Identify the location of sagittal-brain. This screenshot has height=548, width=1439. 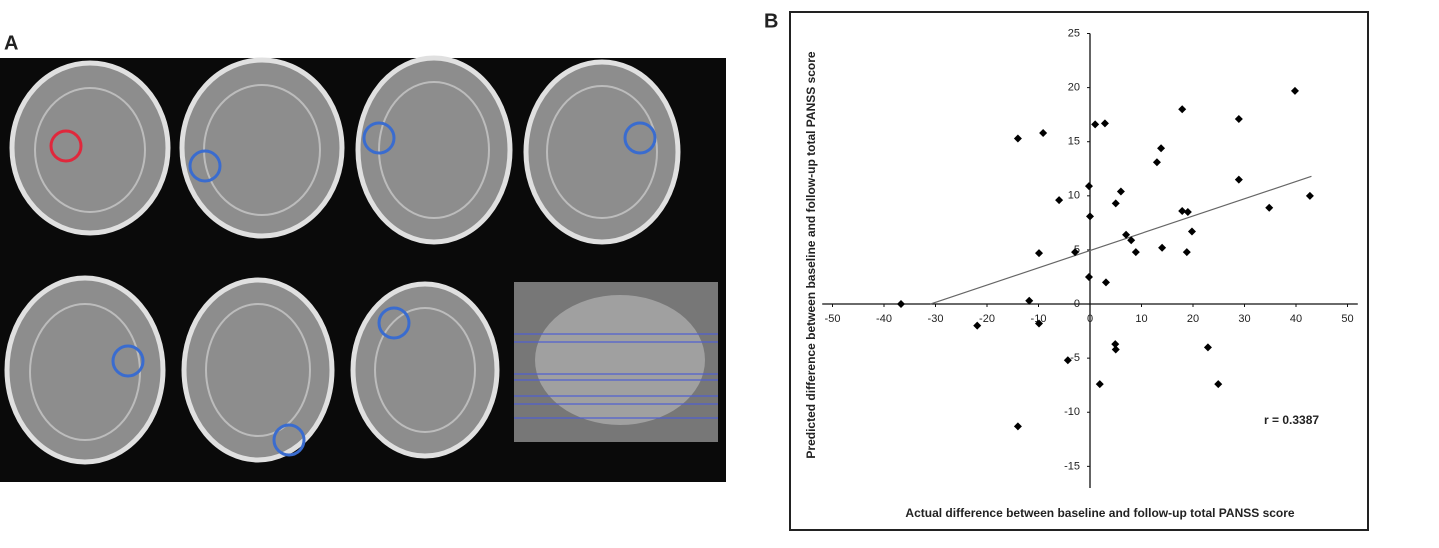
(620, 360).